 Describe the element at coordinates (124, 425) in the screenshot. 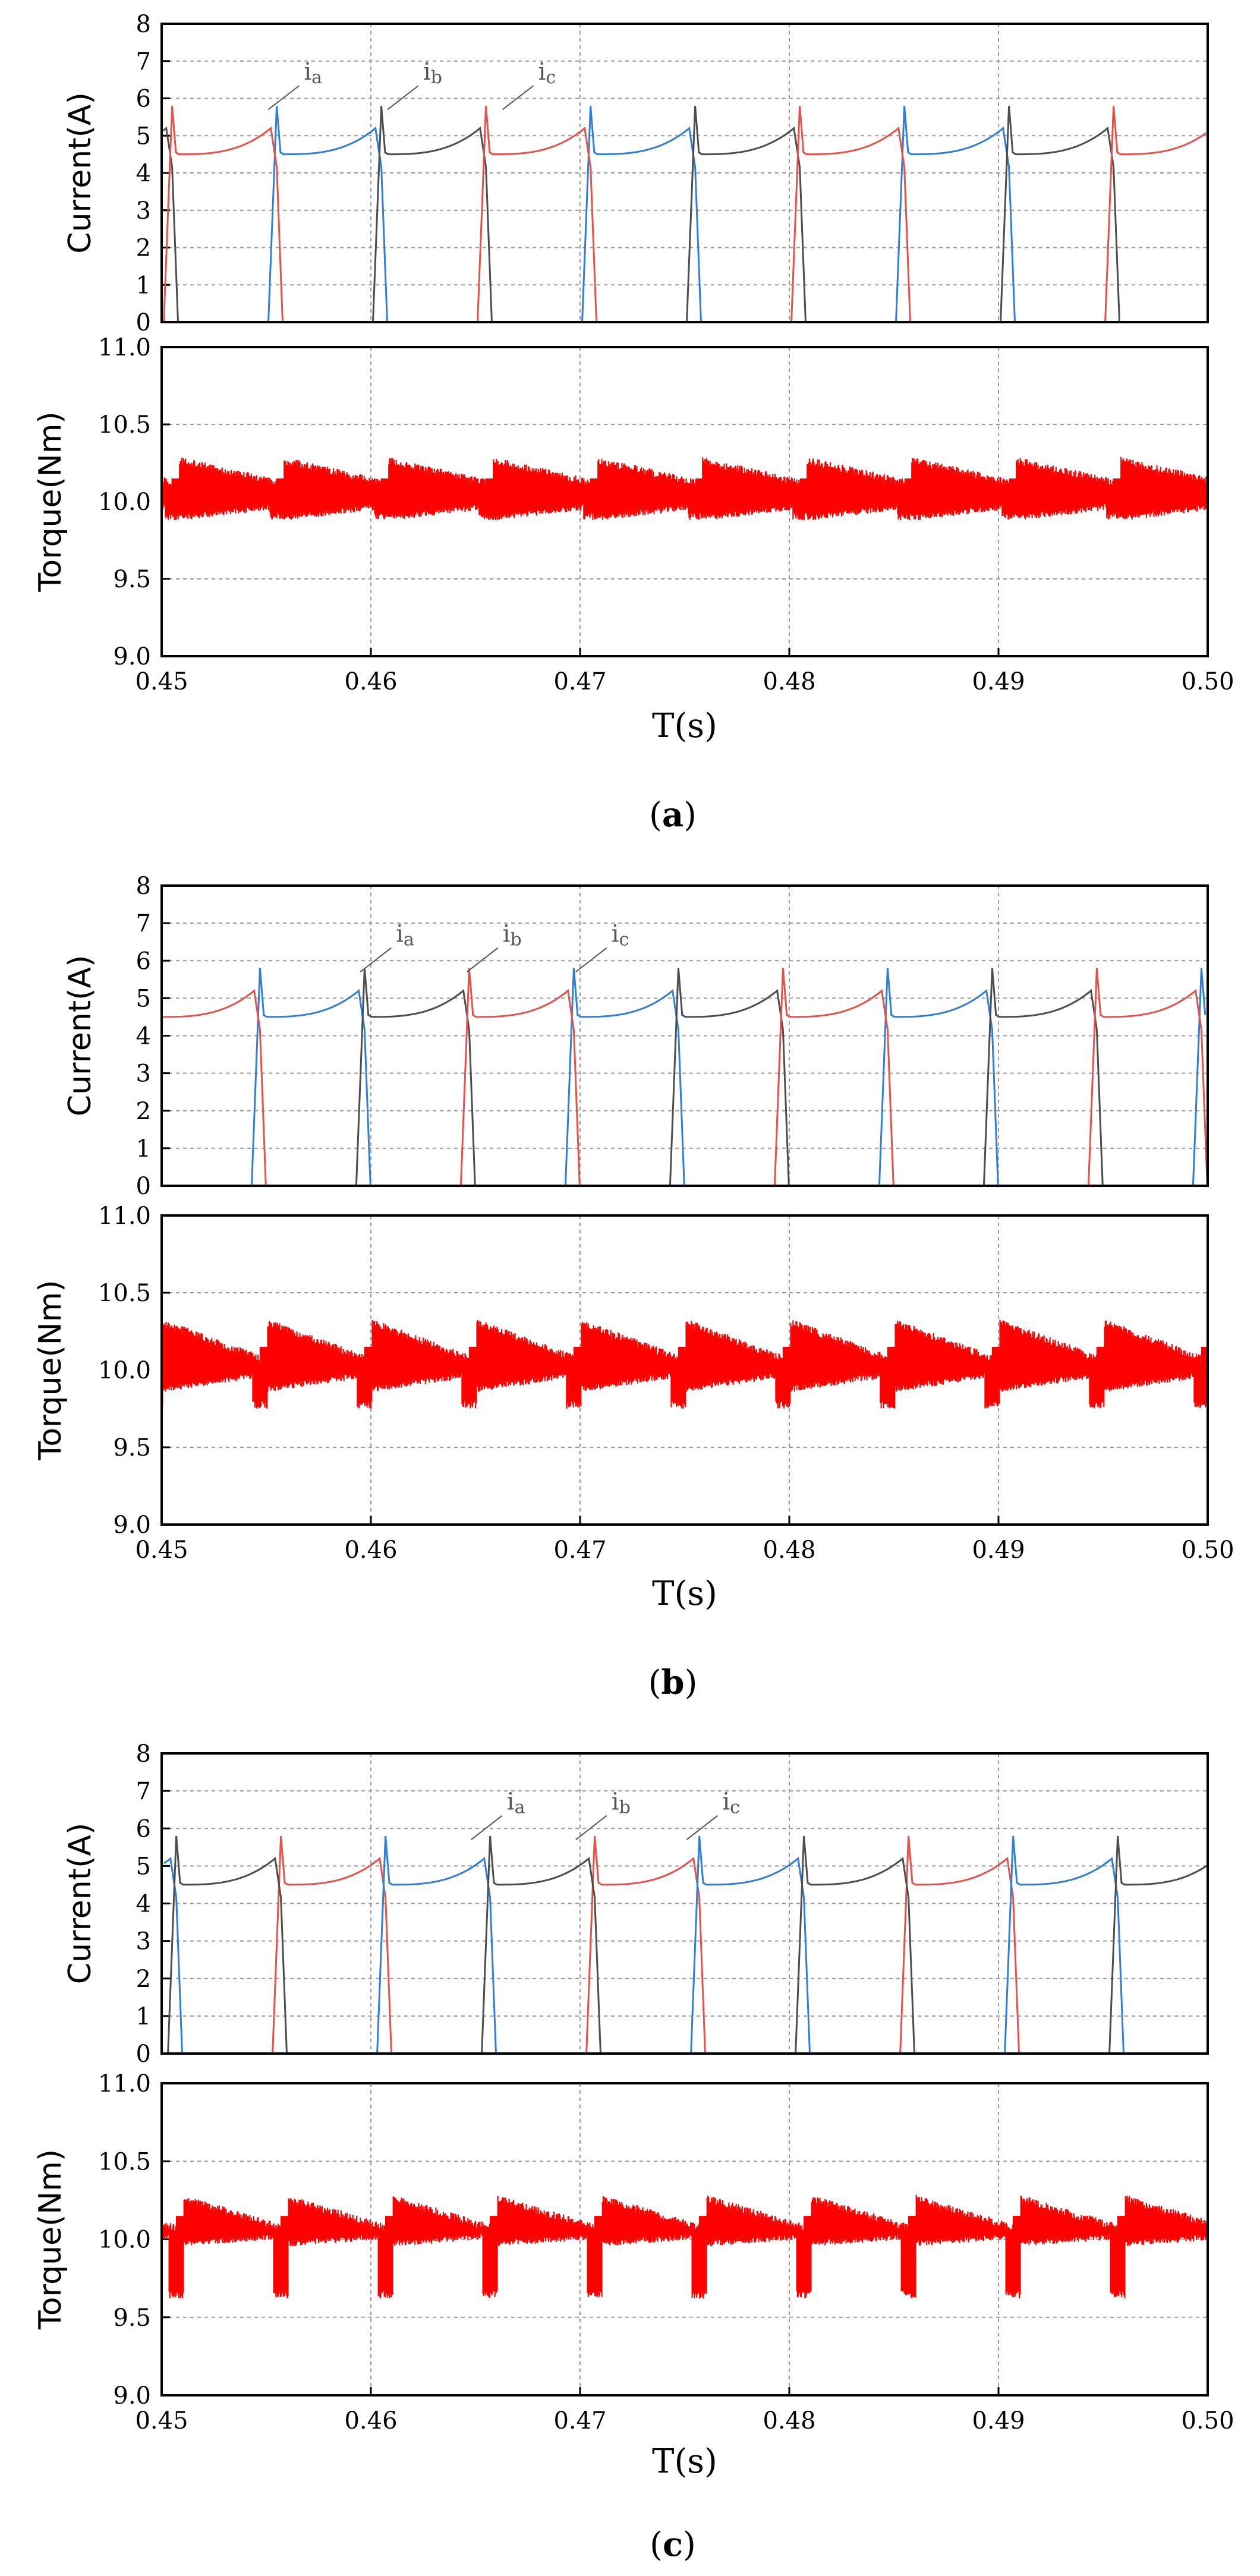

I see `y-tick-label: 10.5` at that location.